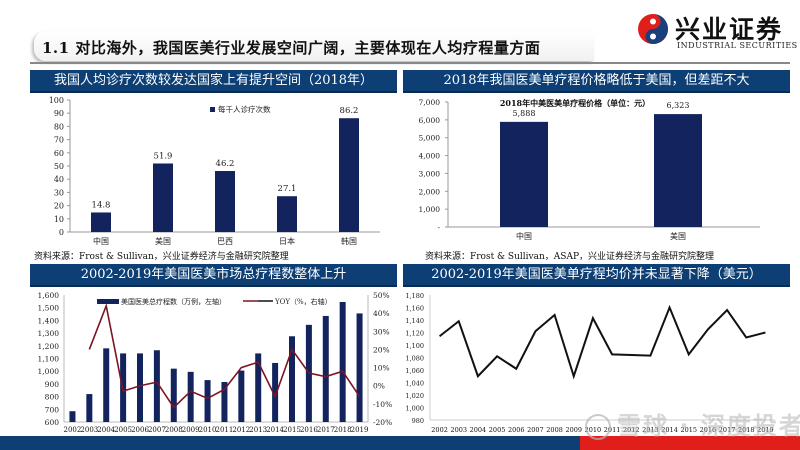  I want to click on svg-text: 2005, so click(123, 430).